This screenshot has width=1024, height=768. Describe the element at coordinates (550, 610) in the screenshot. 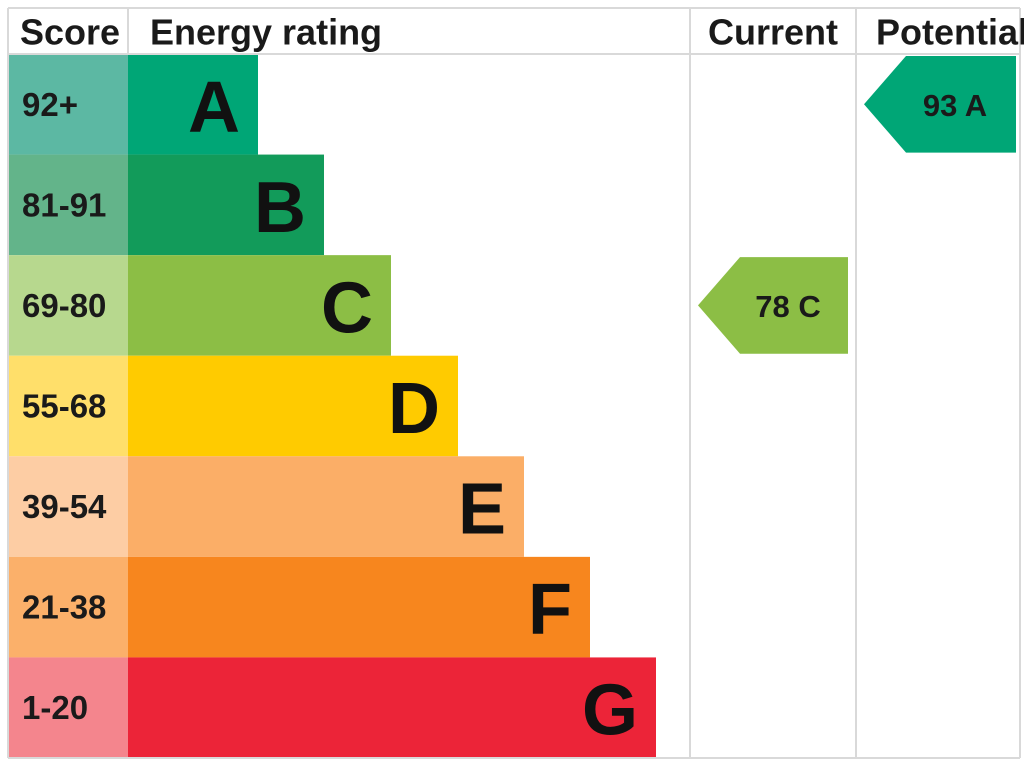

I see `band-letter-f: F` at that location.